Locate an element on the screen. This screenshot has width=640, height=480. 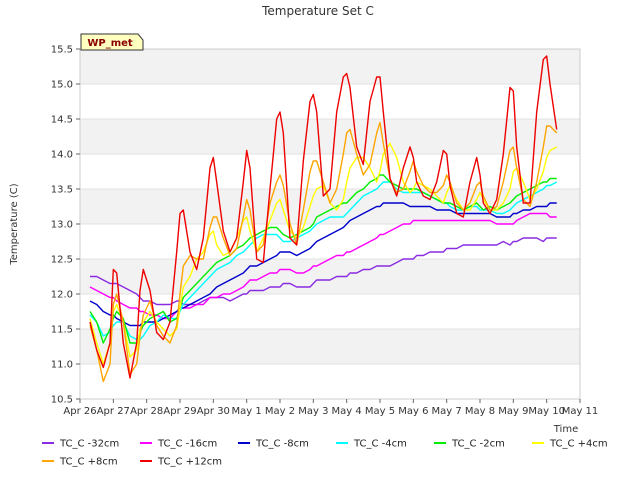
y-axis-label: Temperature (C) is located at coordinates (14, 224).